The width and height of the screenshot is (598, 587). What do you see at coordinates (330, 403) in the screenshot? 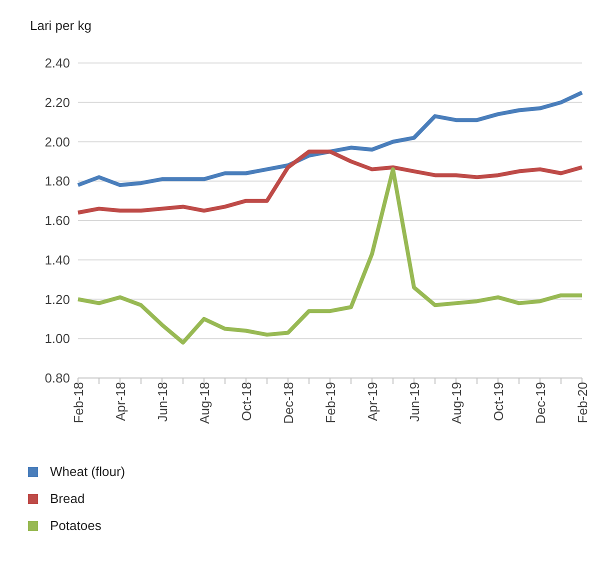
I see `x-tick-label: Feb-19` at bounding box center [330, 403].